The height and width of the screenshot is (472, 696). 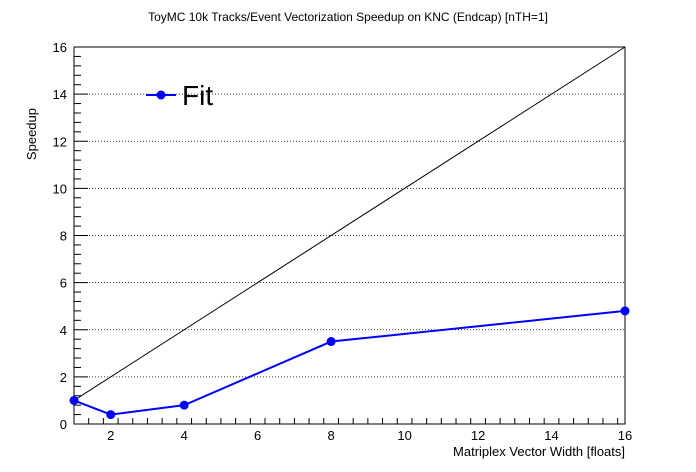 What do you see at coordinates (63, 377) in the screenshot?
I see `y-tick-label: 2` at bounding box center [63, 377].